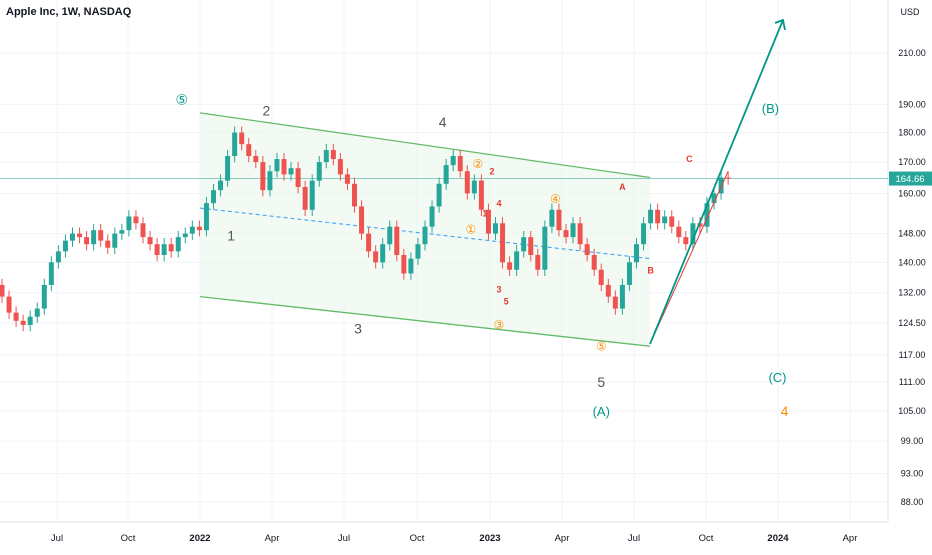 The image size is (932, 555). I want to click on wave-label: 1, so click(231, 236).